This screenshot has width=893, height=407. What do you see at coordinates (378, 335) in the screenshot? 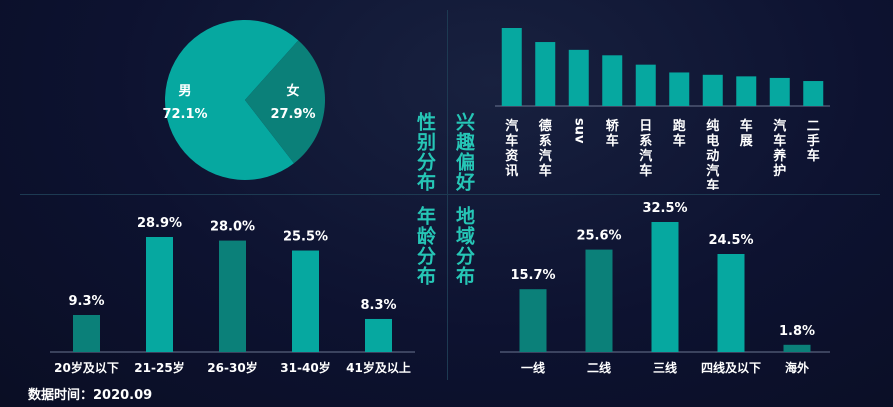
I see `bar-41岁及以上` at bounding box center [378, 335].